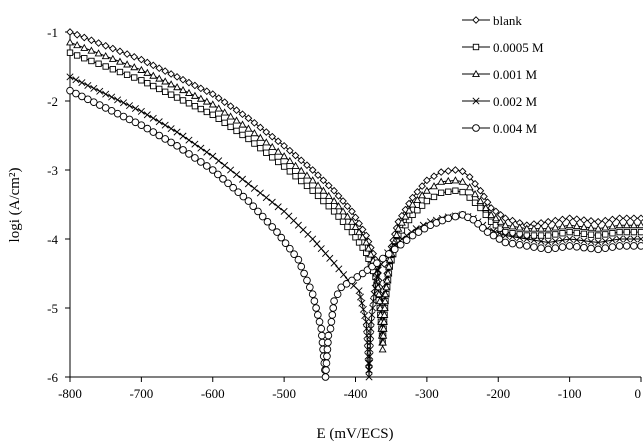 This screenshot has height=444, width=643. I want to click on legend-label: 0.004 M, so click(515, 128).